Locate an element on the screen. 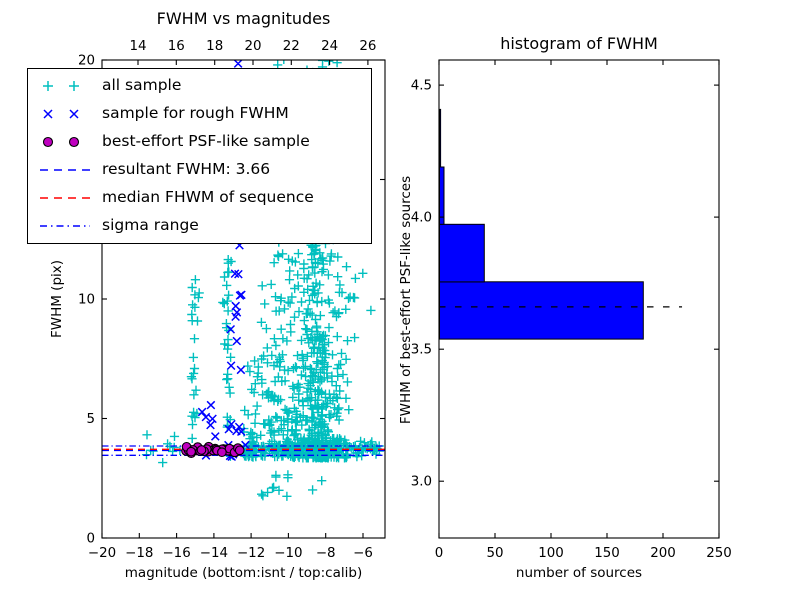 The width and height of the screenshot is (800, 600). svg-text: 200 is located at coordinates (663, 553).